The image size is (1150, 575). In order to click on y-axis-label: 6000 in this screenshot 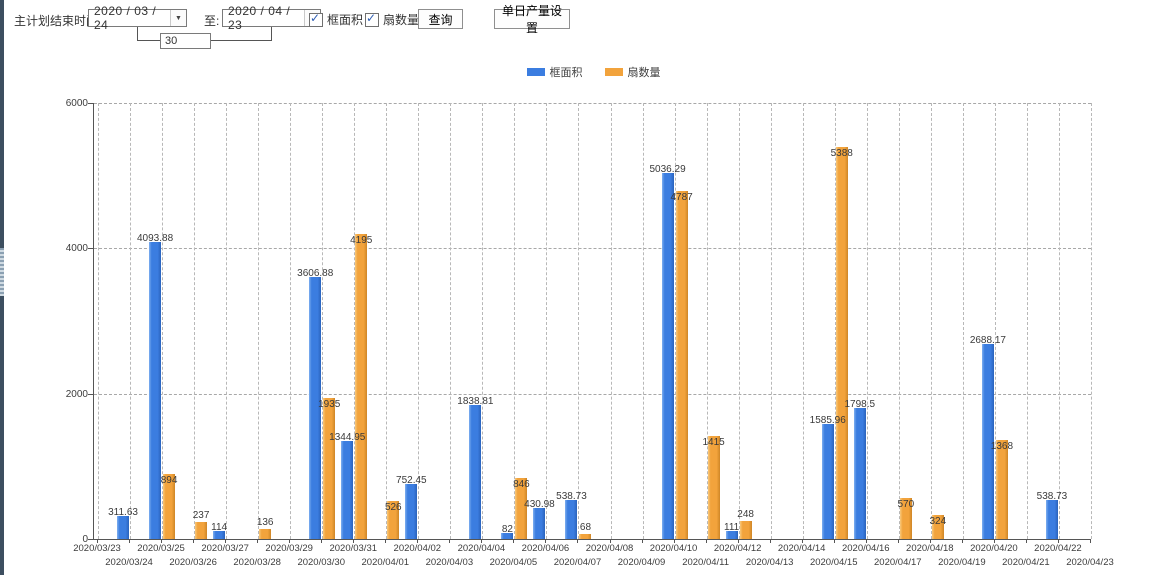, I will do `click(76, 103)`.